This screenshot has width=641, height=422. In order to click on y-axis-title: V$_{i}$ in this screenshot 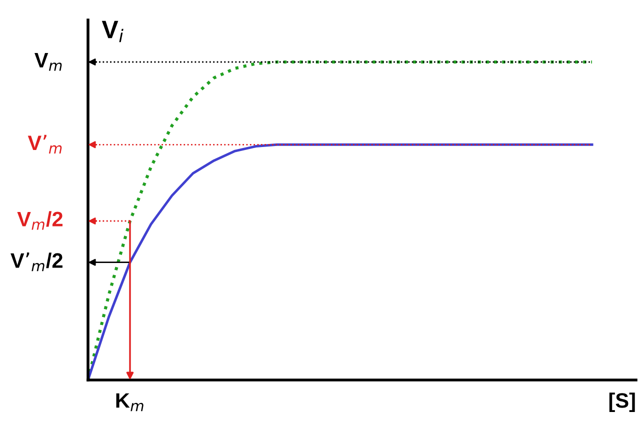, I will do `click(113, 31)`.